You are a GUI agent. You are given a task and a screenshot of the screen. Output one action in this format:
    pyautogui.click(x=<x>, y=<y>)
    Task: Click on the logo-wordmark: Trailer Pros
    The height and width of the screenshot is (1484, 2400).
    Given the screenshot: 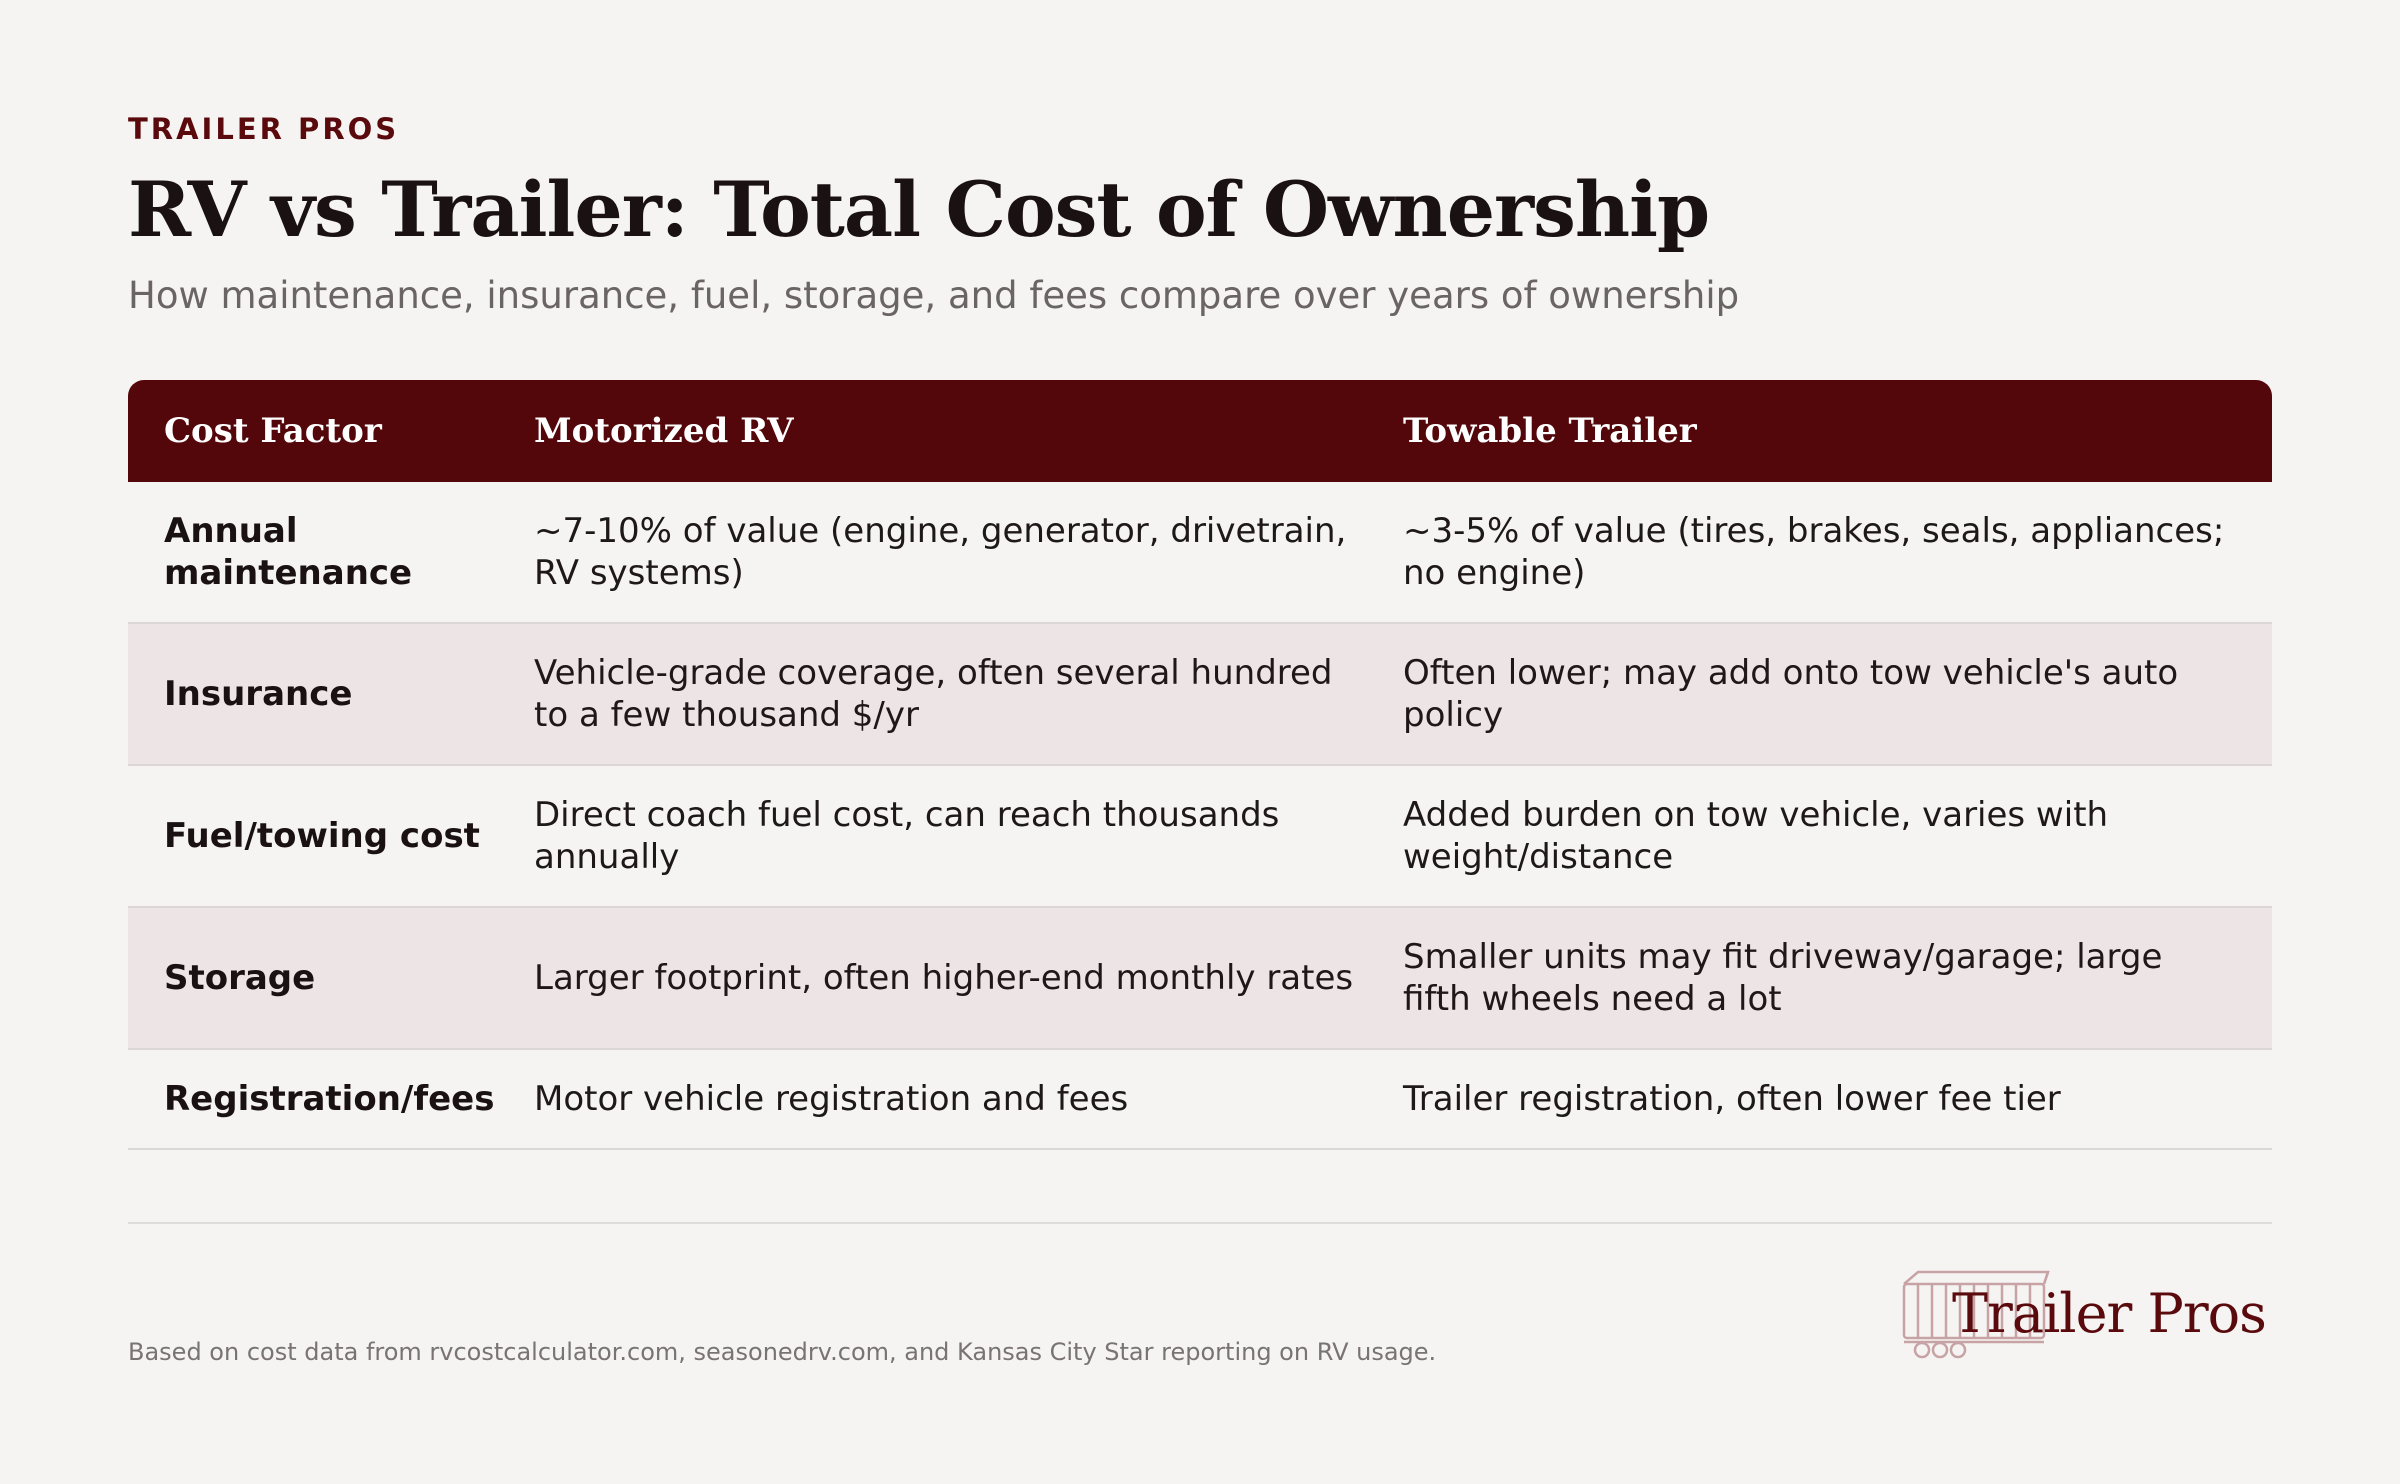 What is the action you would take?
    pyautogui.click(x=2109, y=1313)
    